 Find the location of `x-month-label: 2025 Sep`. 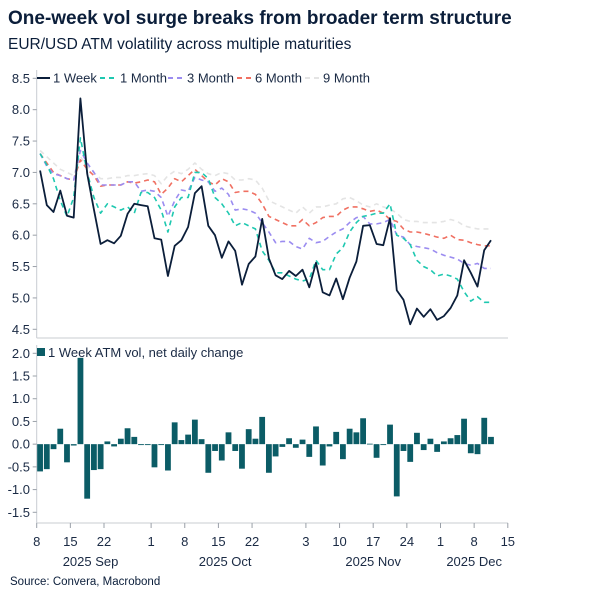

x-month-label: 2025 Sep is located at coordinates (91, 561).